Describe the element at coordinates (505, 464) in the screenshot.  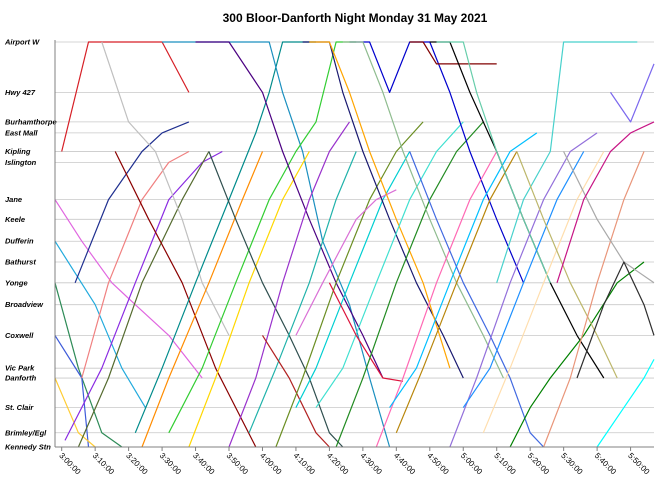
I see `x-tick-label: 5:10:00` at that location.